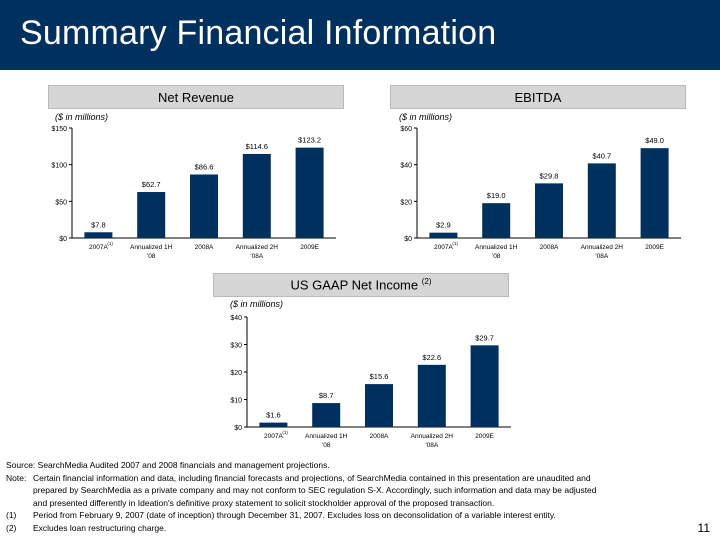 The image size is (720, 540). Describe the element at coordinates (360, 528) in the screenshot. I see `footnote-2: (2) Excludes loan restructuring charge.` at that location.